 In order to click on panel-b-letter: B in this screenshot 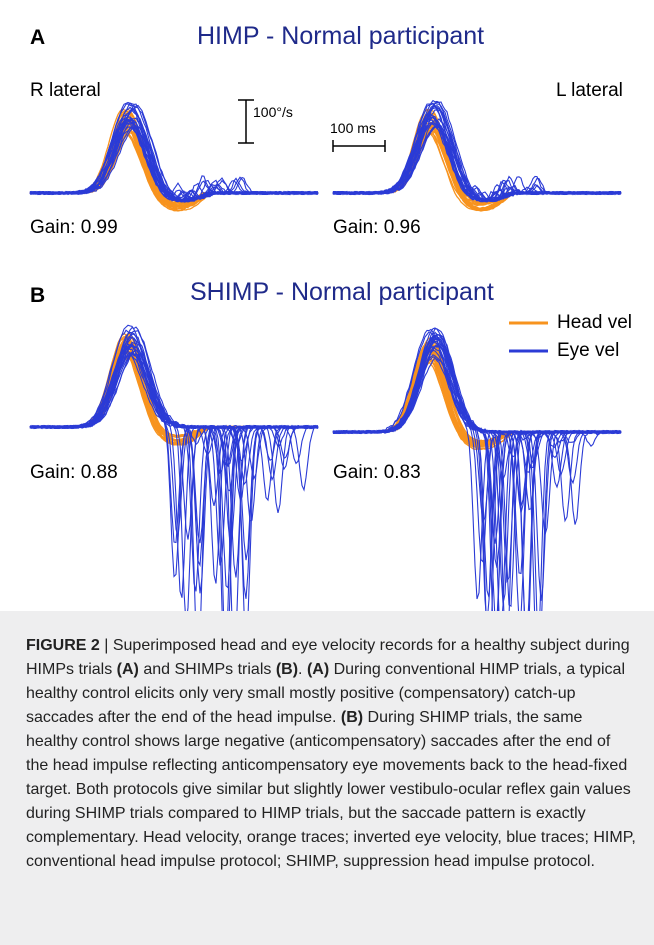, I will do `click(38, 295)`.